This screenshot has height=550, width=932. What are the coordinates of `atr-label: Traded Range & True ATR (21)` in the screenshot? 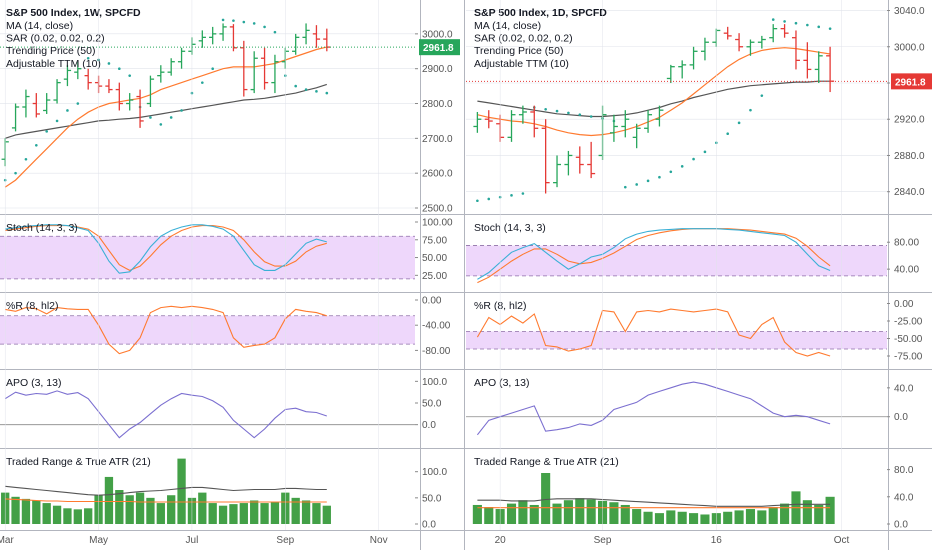 It's located at (78, 462).